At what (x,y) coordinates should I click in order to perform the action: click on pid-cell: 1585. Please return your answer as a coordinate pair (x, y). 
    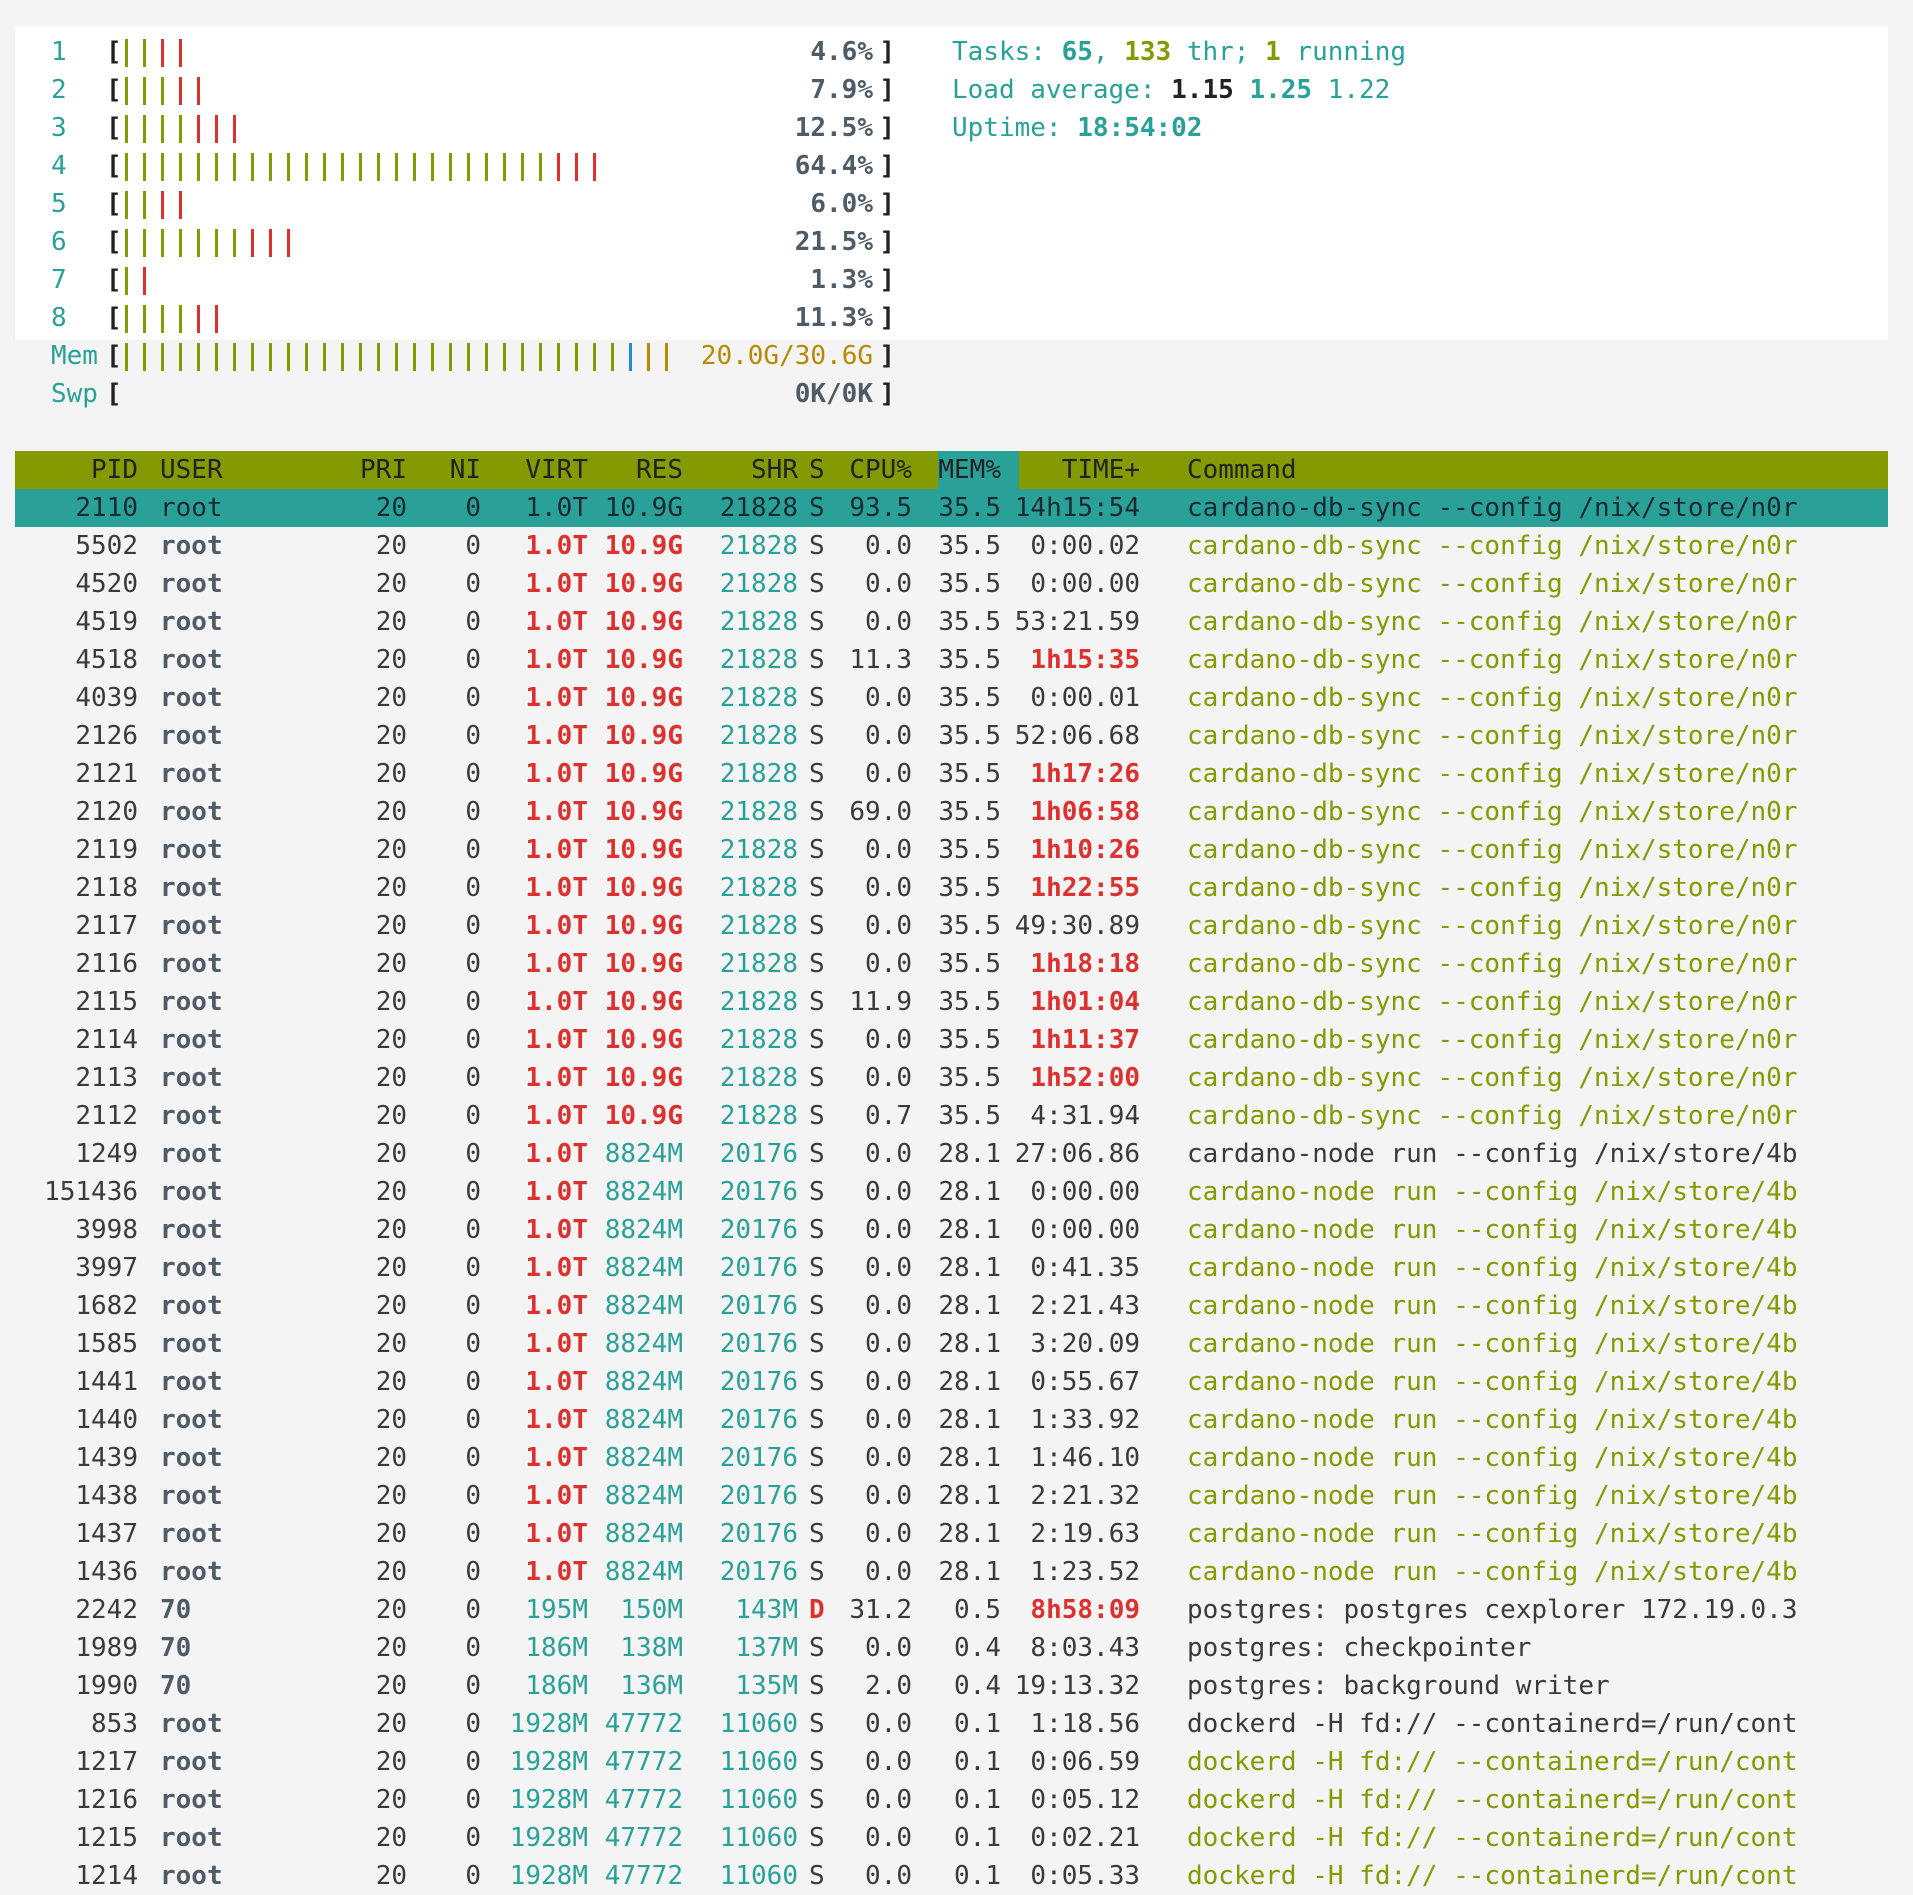
    Looking at the image, I should click on (106, 1344).